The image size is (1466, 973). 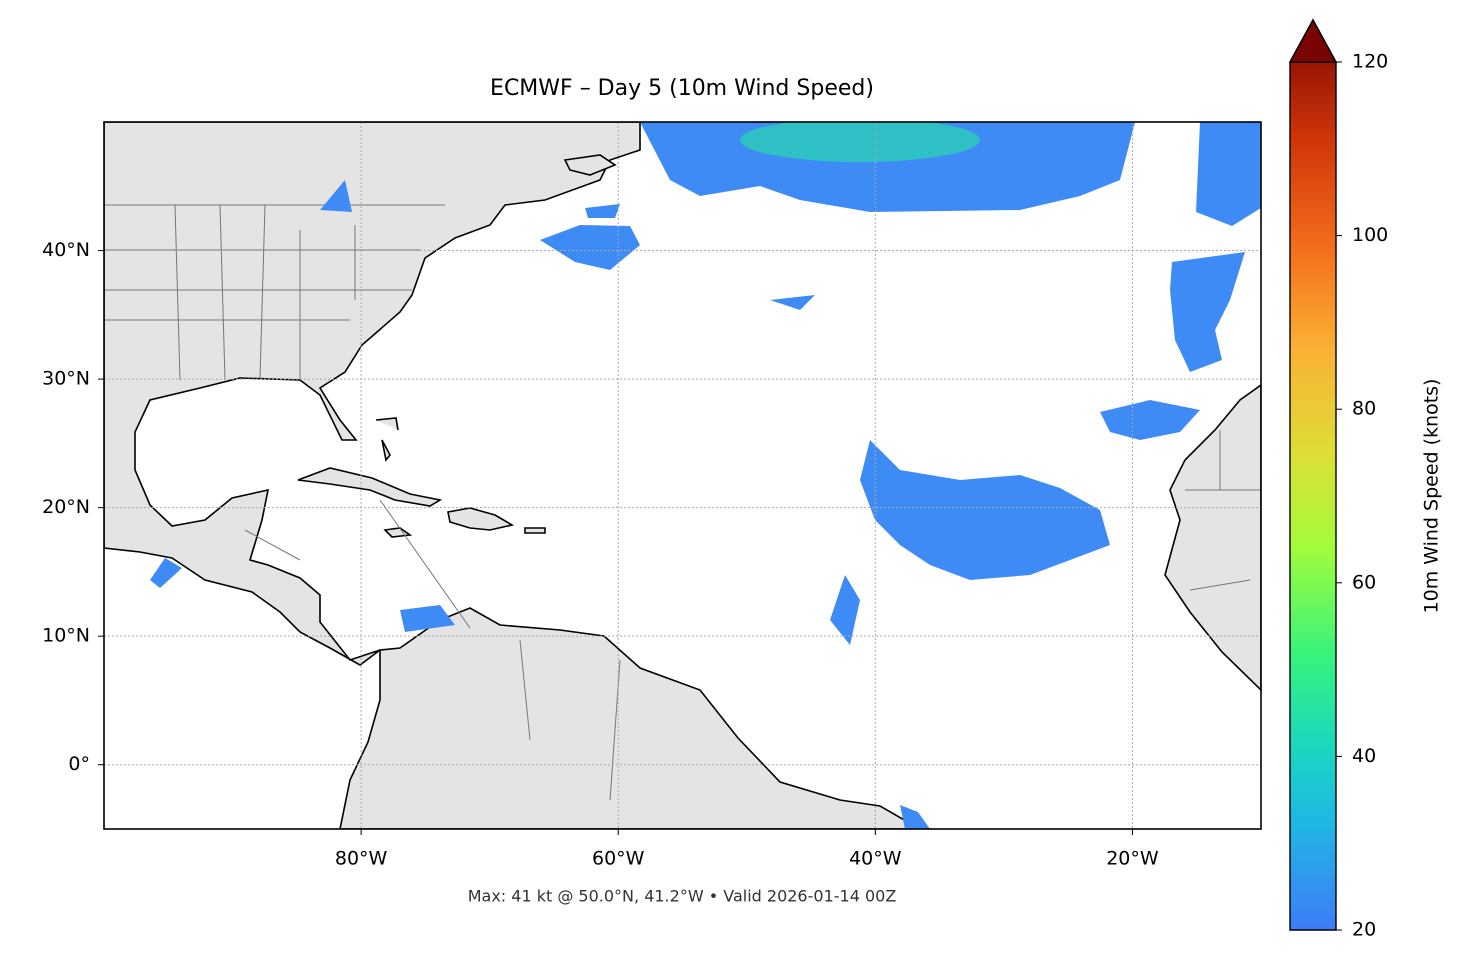 I want to click on colorbar-tick-label: 40, so click(x=1364, y=756).